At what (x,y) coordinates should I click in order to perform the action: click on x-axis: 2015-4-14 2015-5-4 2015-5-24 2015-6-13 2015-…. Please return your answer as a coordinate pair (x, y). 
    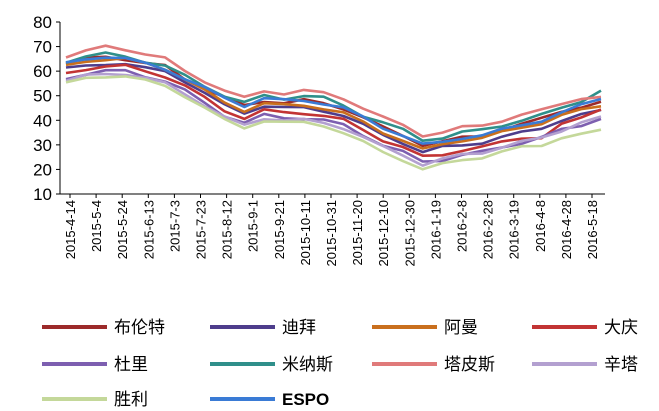
    Looking at the image, I should click on (332, 230).